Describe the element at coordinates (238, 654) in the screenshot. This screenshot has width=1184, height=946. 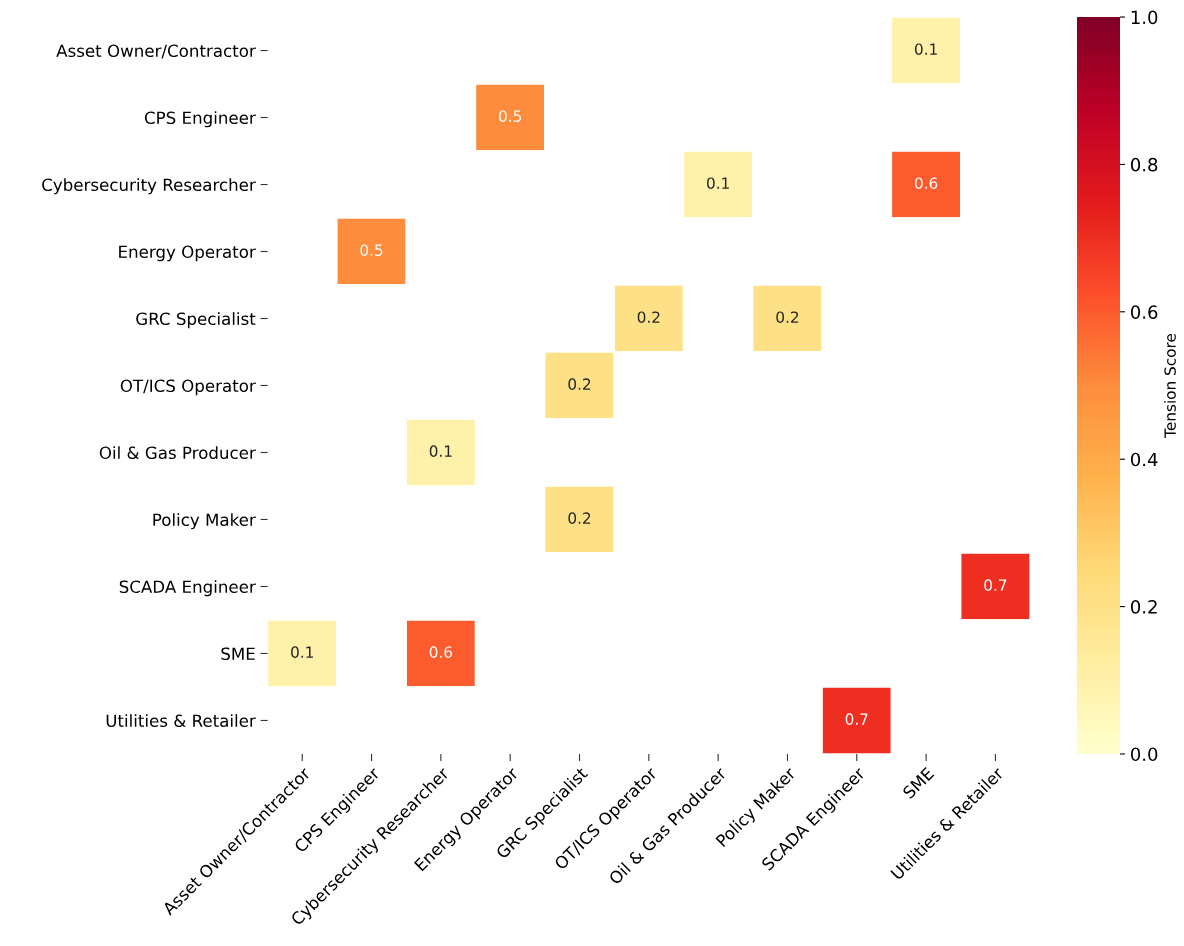
I see `y-tick-label: SME` at that location.